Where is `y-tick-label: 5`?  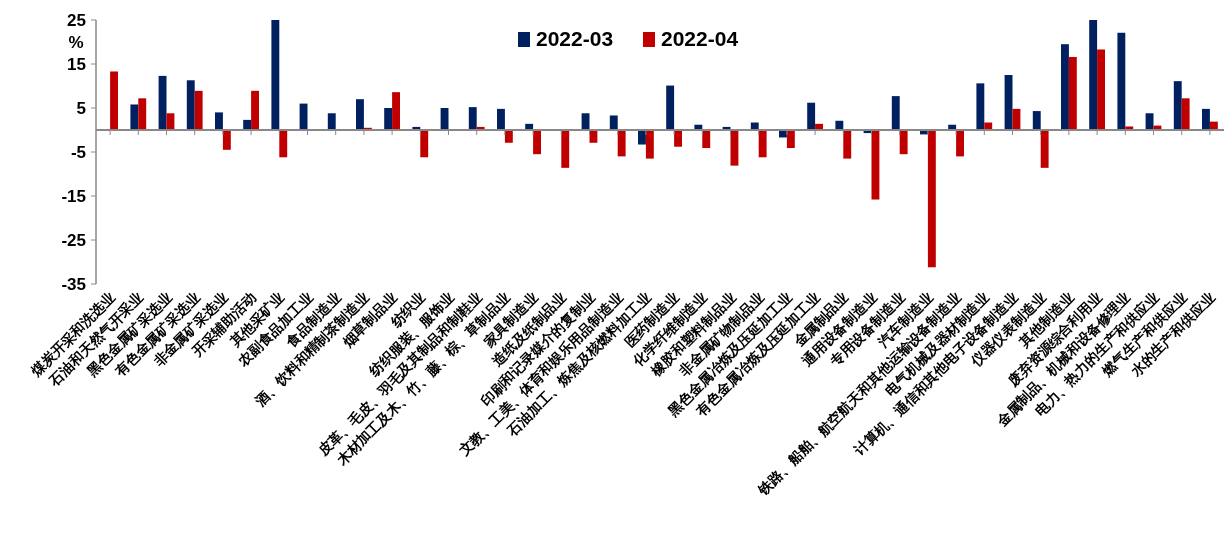
y-tick-label: 5 is located at coordinates (81, 108).